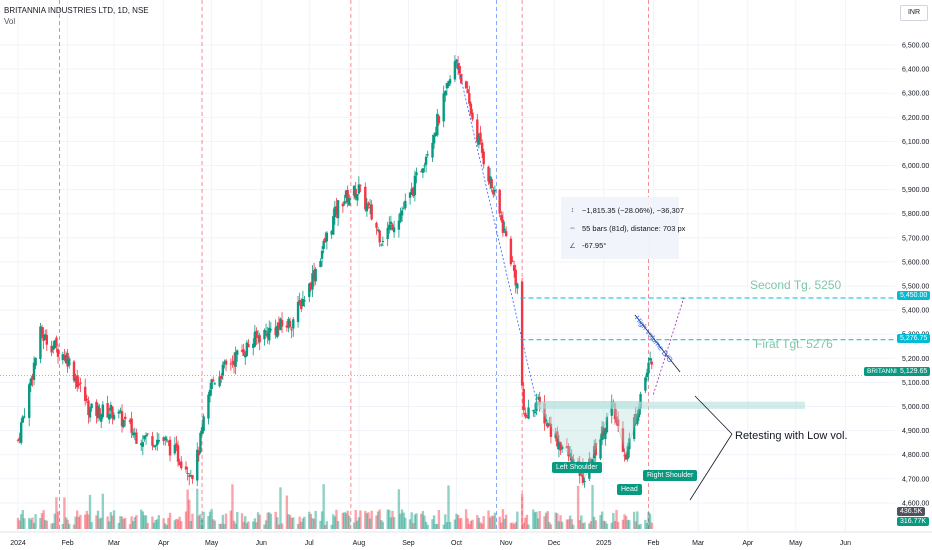  I want to click on volume-label-b: 316.77K, so click(913, 521).